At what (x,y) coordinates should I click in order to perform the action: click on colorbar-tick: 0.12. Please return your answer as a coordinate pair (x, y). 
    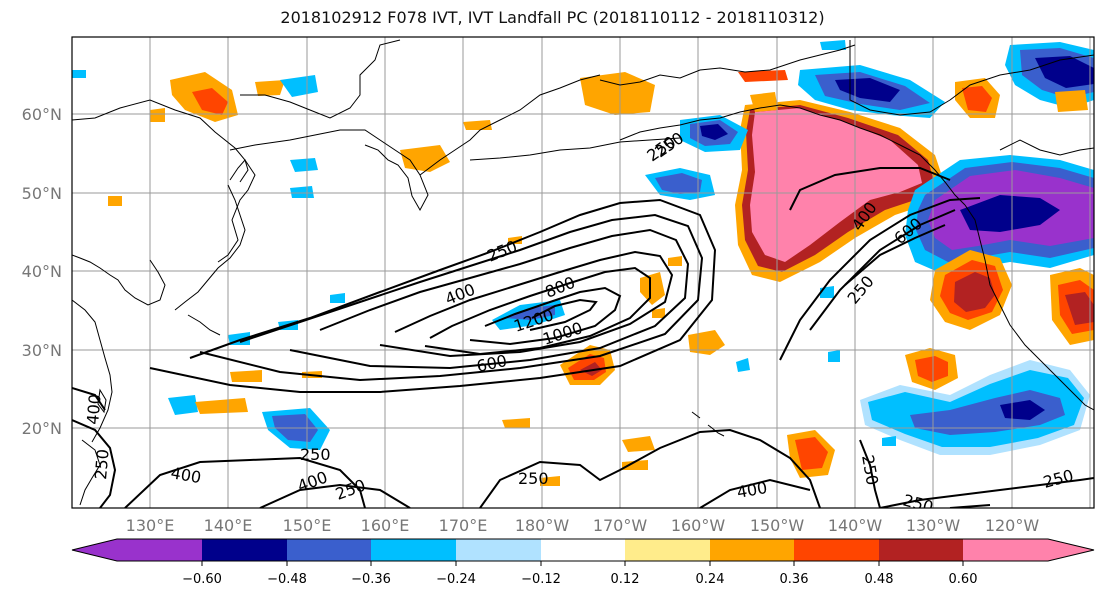
    Looking at the image, I should click on (625, 579).